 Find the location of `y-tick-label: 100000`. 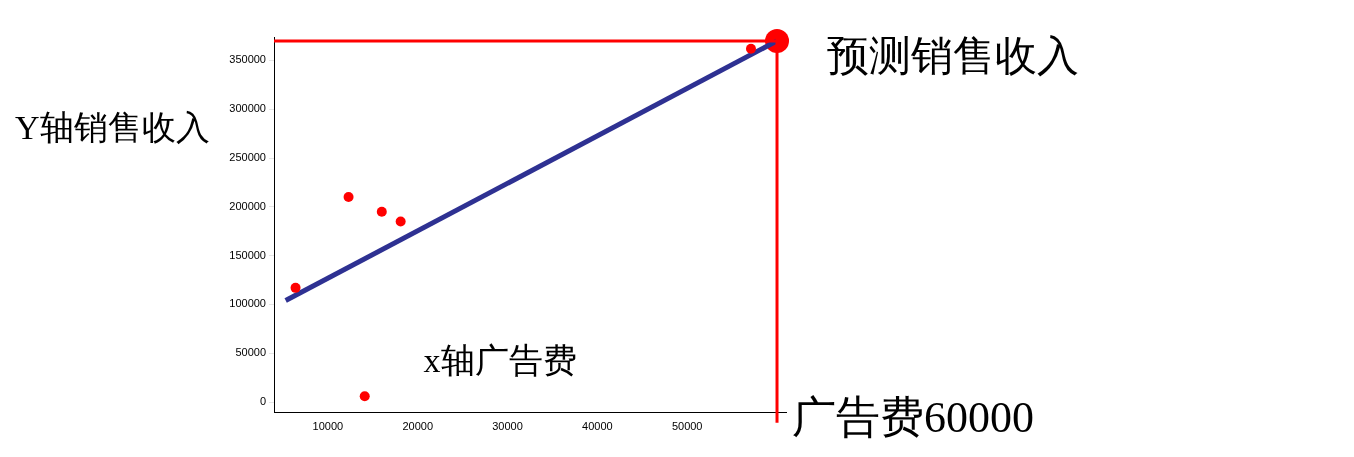

y-tick-label: 100000 is located at coordinates (247, 303).